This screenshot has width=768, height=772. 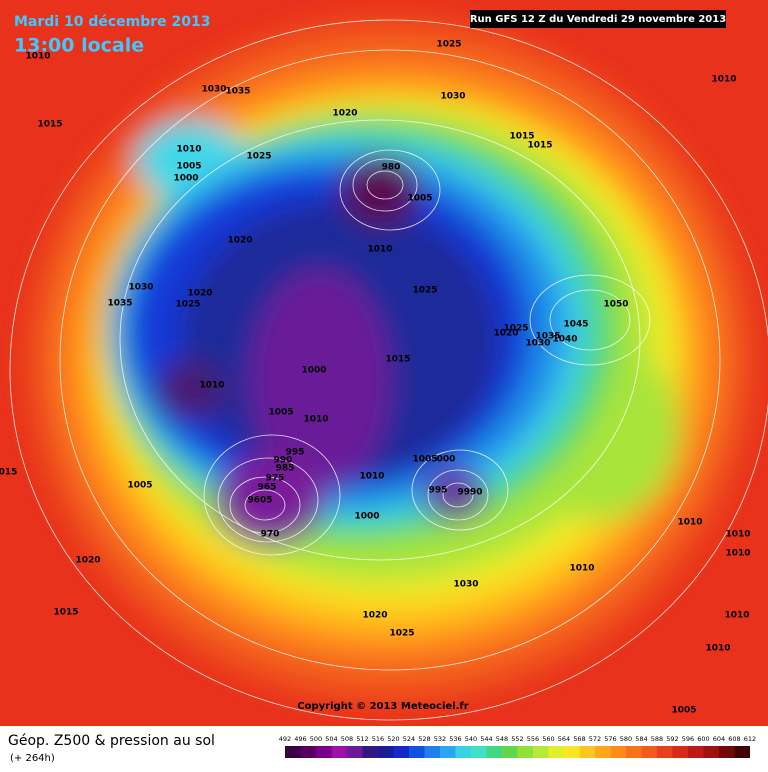 What do you see at coordinates (111, 741) in the screenshot?
I see `footer-title: Géop. Z500 & pression au sol` at bounding box center [111, 741].